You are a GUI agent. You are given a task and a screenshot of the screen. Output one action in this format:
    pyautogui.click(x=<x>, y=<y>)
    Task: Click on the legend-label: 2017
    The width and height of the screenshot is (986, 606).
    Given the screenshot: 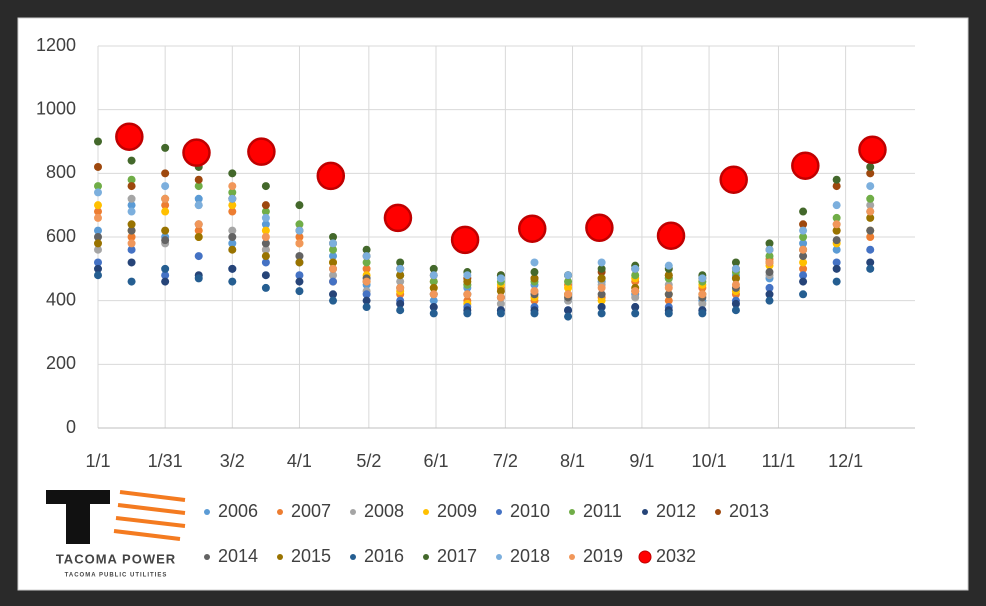 What is the action you would take?
    pyautogui.click(x=457, y=556)
    